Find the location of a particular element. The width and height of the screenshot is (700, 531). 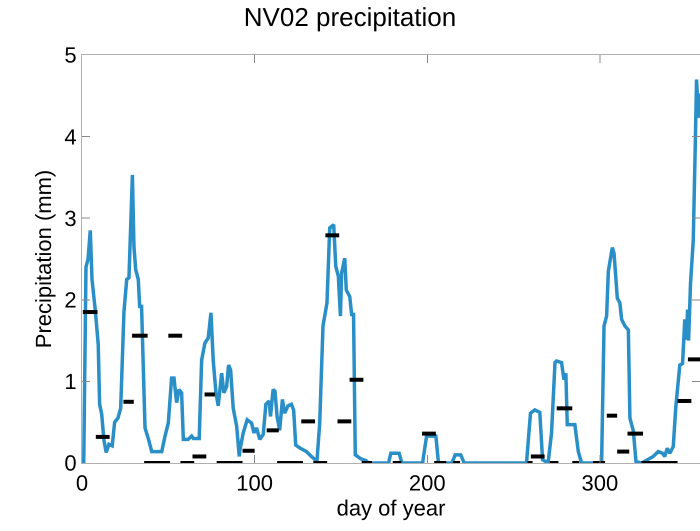

y-tick-label: 4 is located at coordinates (70, 137).